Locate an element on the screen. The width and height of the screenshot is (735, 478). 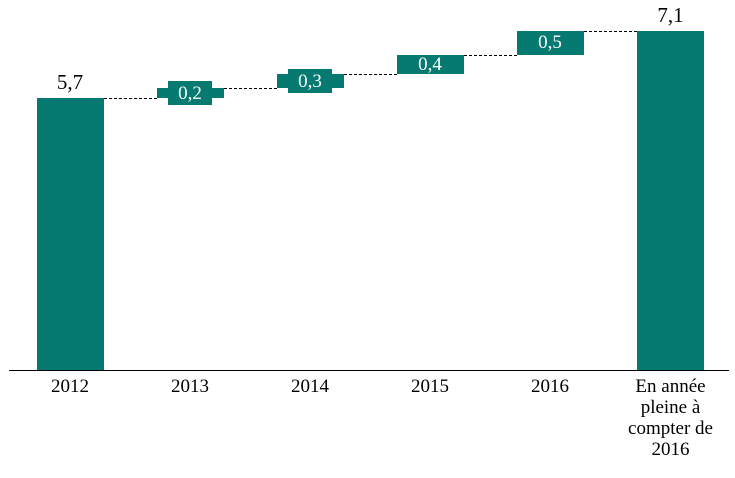
value-label-2013: 0,2 is located at coordinates (190, 93).